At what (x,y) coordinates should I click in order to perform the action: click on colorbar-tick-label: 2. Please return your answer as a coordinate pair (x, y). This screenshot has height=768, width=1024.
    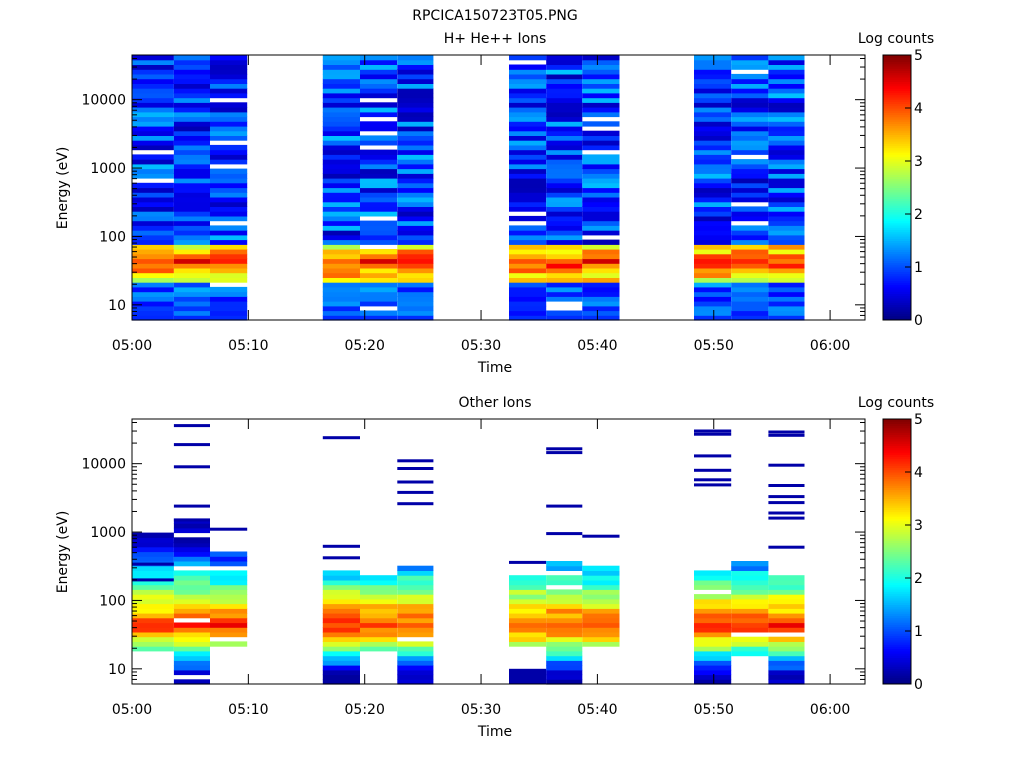
    Looking at the image, I should click on (918, 215).